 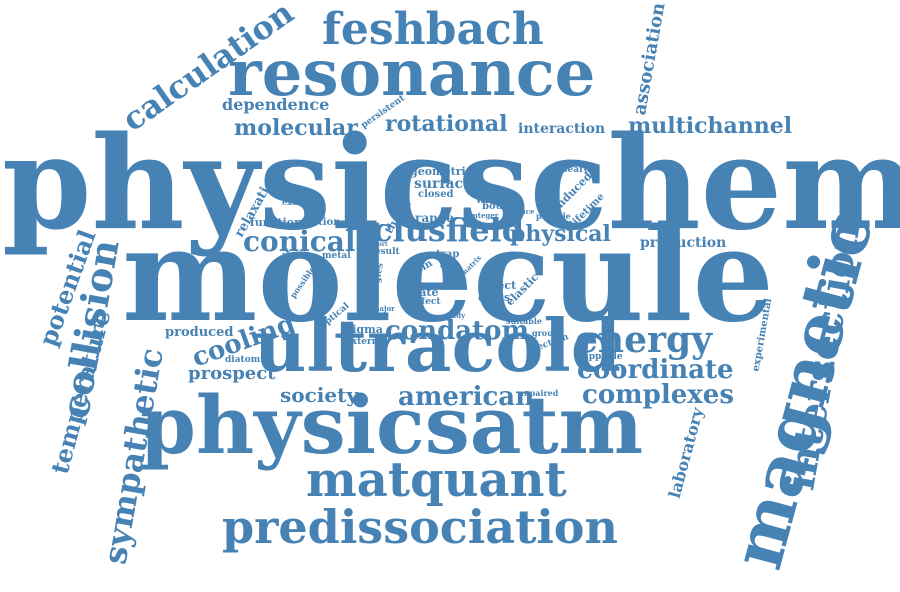 What do you see at coordinates (548, 333) in the screenshot?
I see `word-ground: ground` at bounding box center [548, 333].